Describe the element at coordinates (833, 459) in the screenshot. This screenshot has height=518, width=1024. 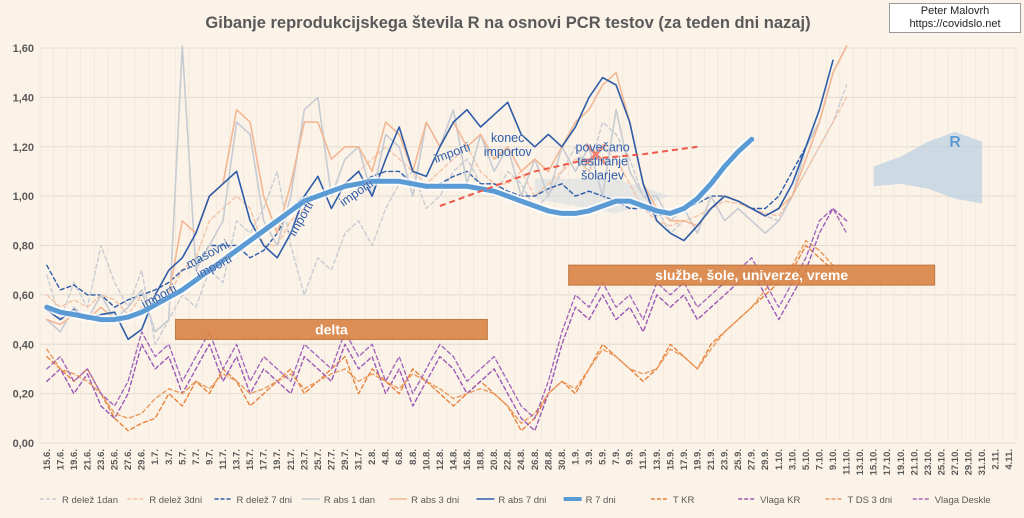
I see `x-tick-label: 9.10.` at that location.